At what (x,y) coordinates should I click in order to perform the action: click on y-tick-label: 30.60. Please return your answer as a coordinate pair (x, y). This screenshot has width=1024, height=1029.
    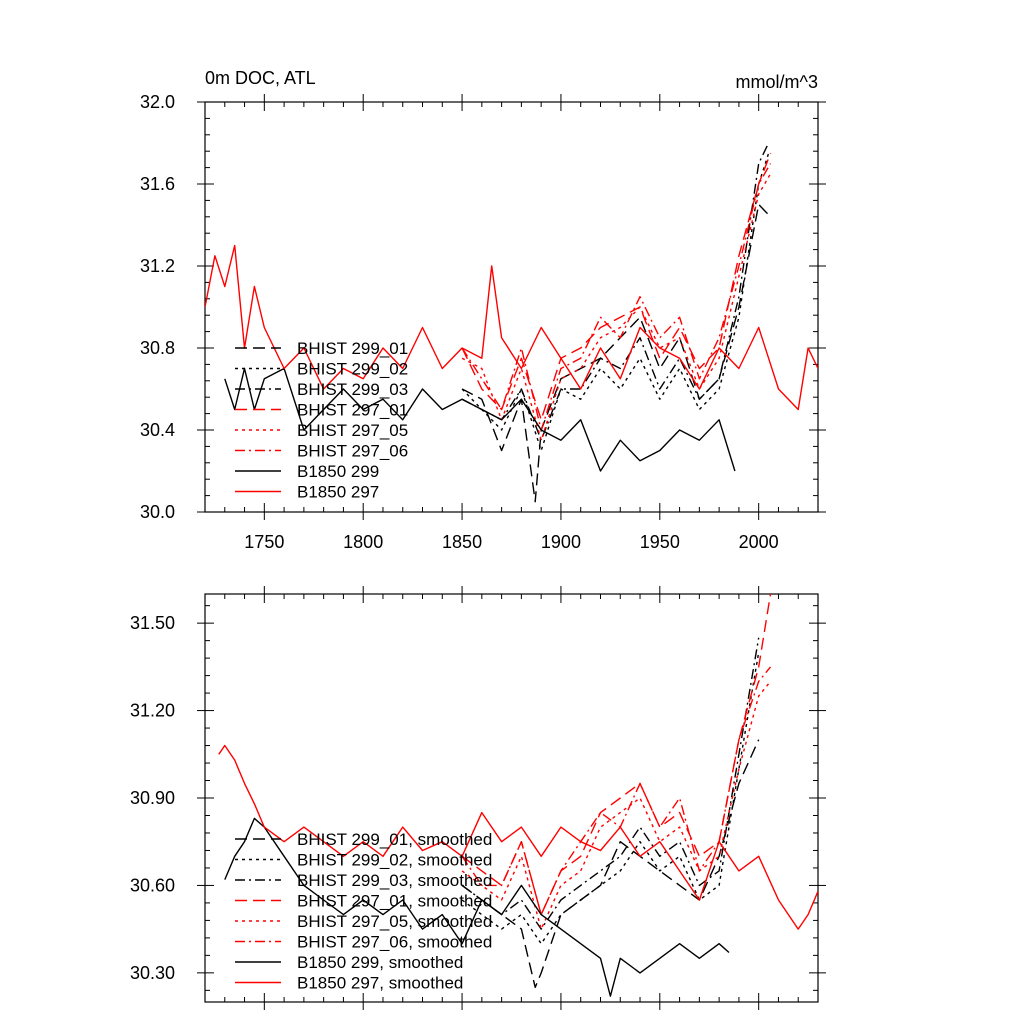
    Looking at the image, I should click on (152, 885).